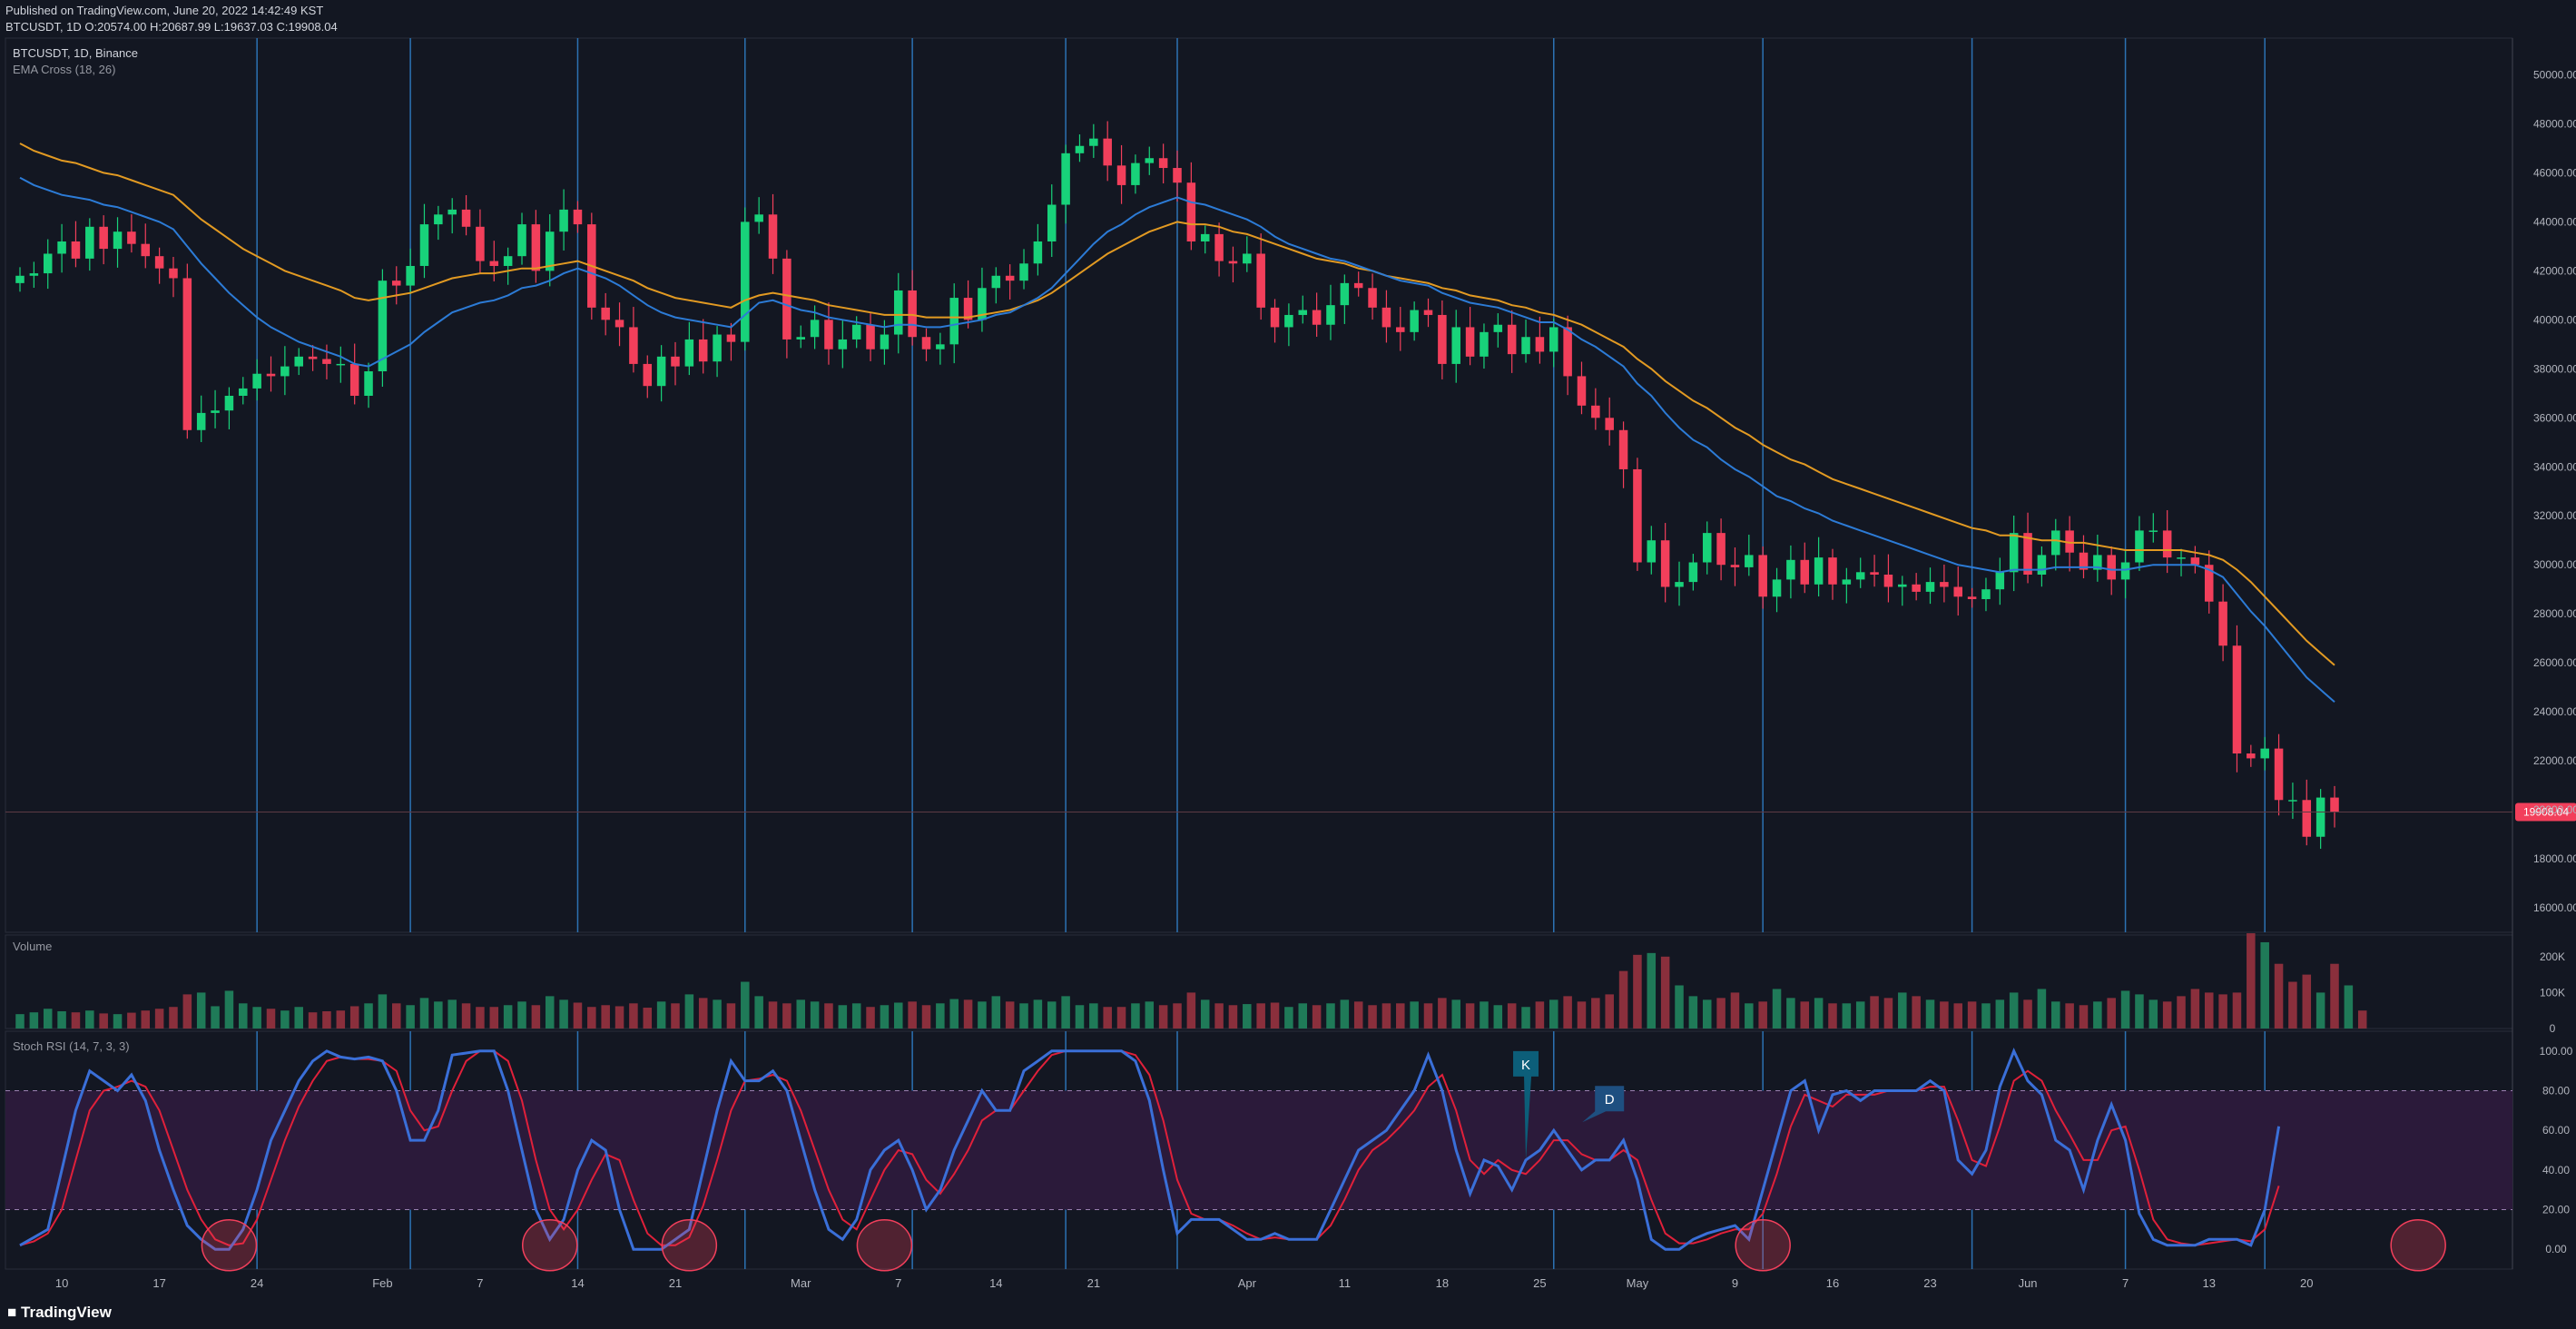 Image resolution: width=2576 pixels, height=1329 pixels. What do you see at coordinates (1525, 1066) in the screenshot?
I see `k-callout-label: K` at bounding box center [1525, 1066].